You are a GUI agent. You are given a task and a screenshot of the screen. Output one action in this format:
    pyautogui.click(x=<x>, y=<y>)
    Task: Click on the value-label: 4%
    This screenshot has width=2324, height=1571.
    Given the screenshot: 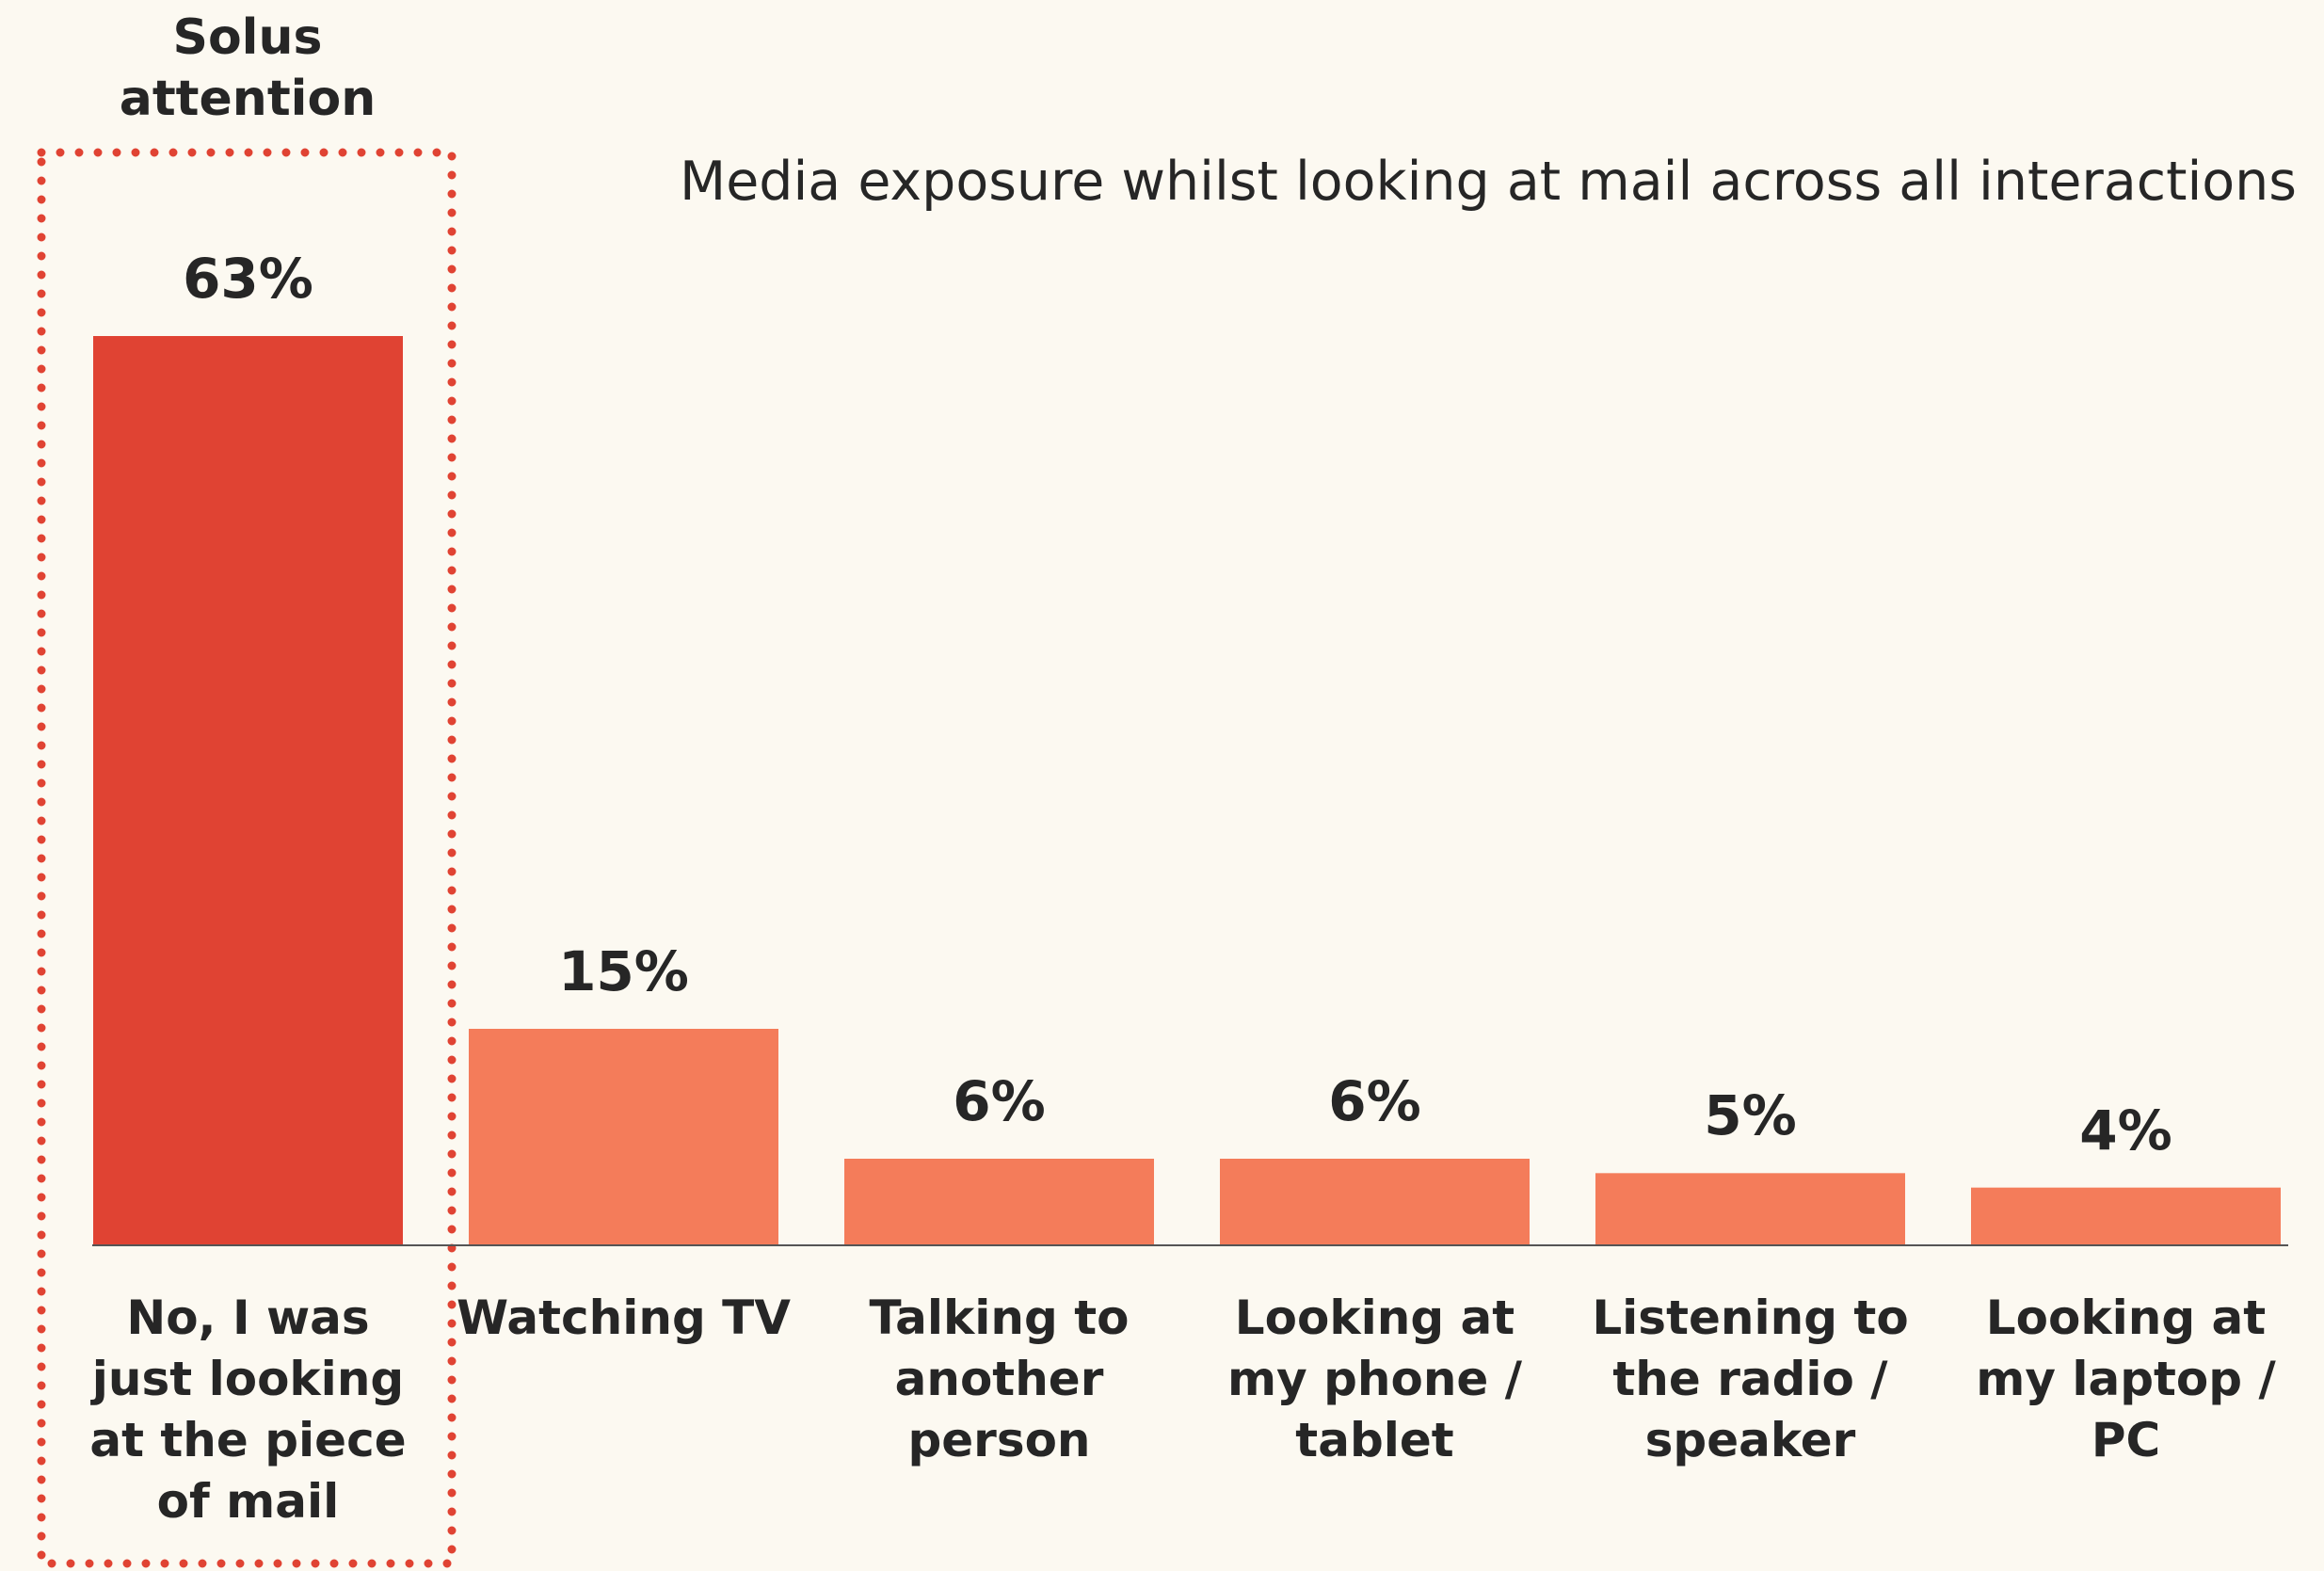 What is the action you would take?
    pyautogui.click(x=2125, y=1130)
    